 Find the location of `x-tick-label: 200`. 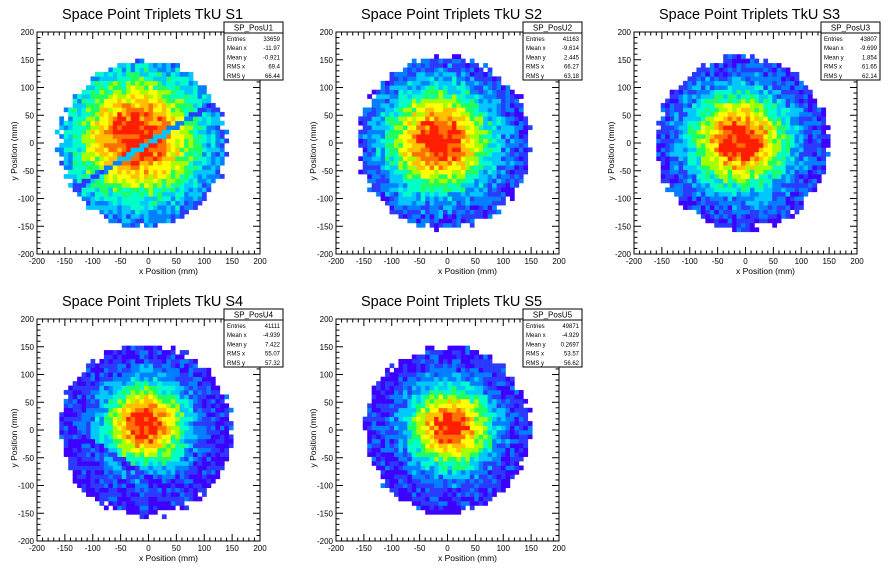

x-tick-label: 200 is located at coordinates (260, 261).